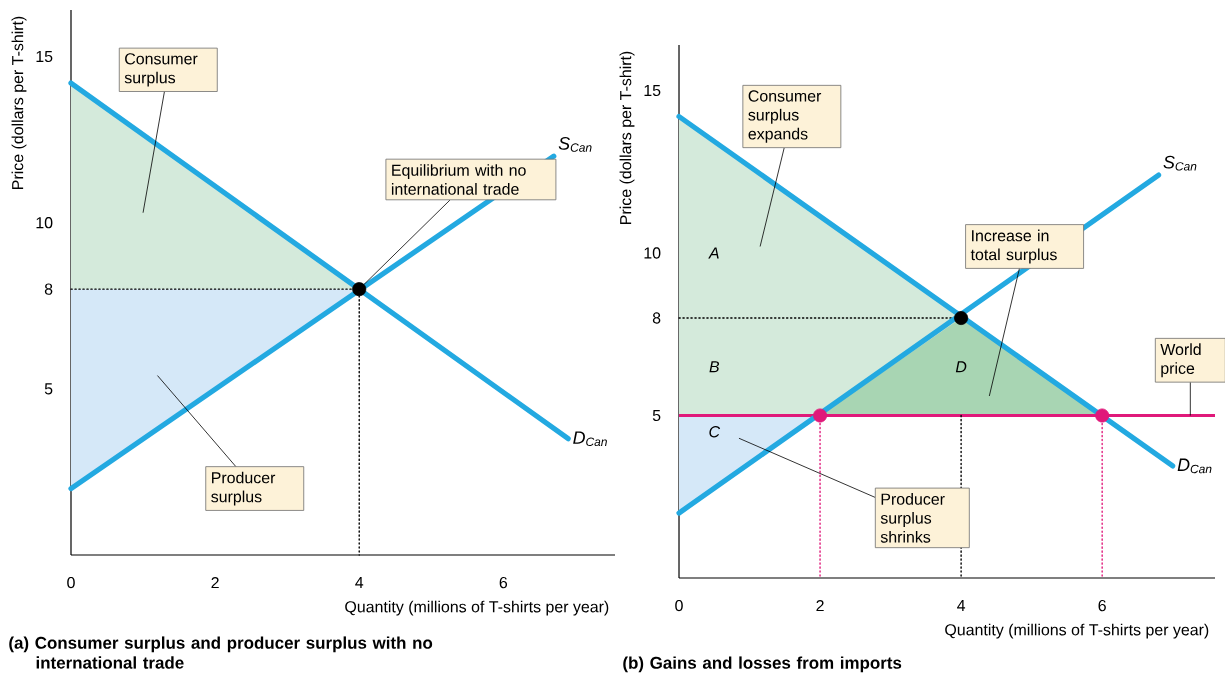 The image size is (1225, 679). What do you see at coordinates (714, 367) in the screenshot?
I see `annotation: B` at bounding box center [714, 367].